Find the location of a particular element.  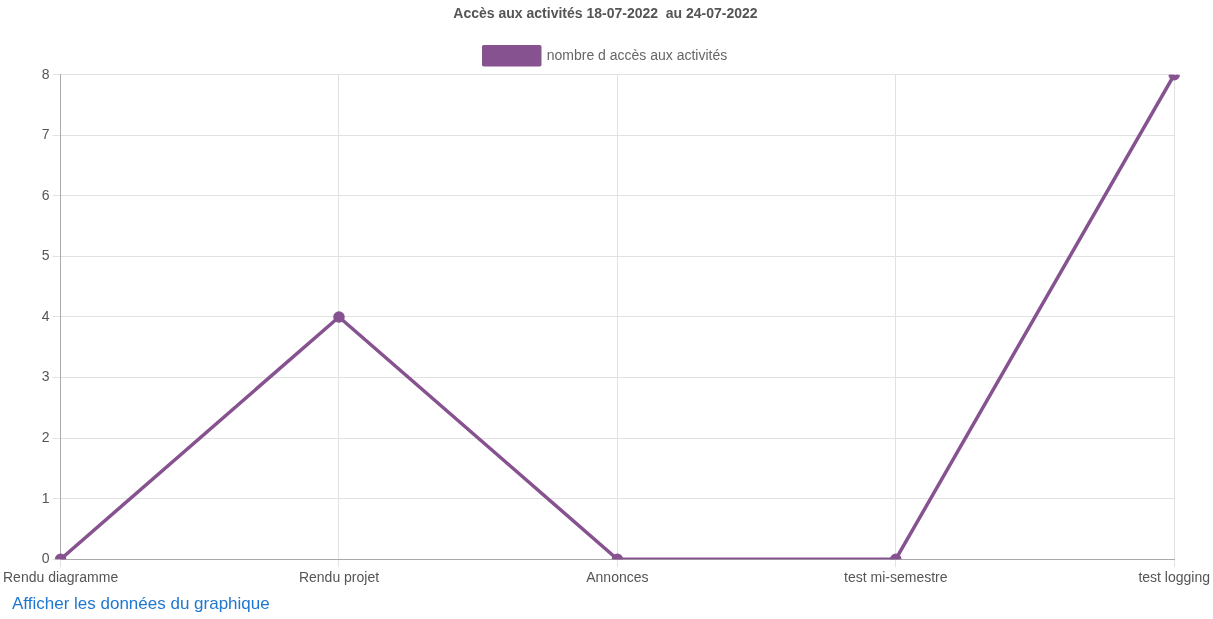

x-tick-label: Rendu projet is located at coordinates (339, 577).